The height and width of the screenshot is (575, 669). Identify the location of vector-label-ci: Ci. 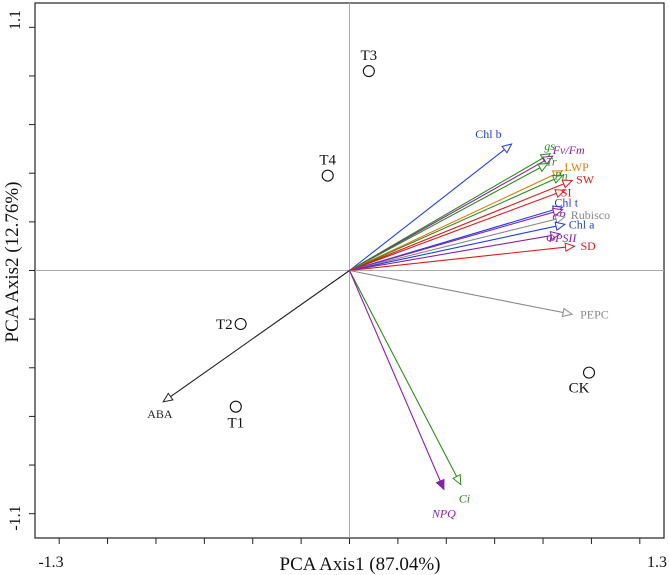
(464, 499).